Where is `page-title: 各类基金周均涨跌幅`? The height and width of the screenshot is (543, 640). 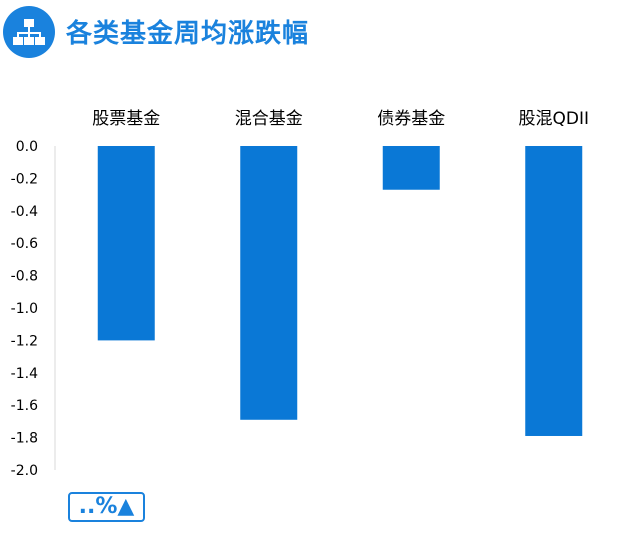 page-title: 各类基金周均涨跌幅 is located at coordinates (188, 34).